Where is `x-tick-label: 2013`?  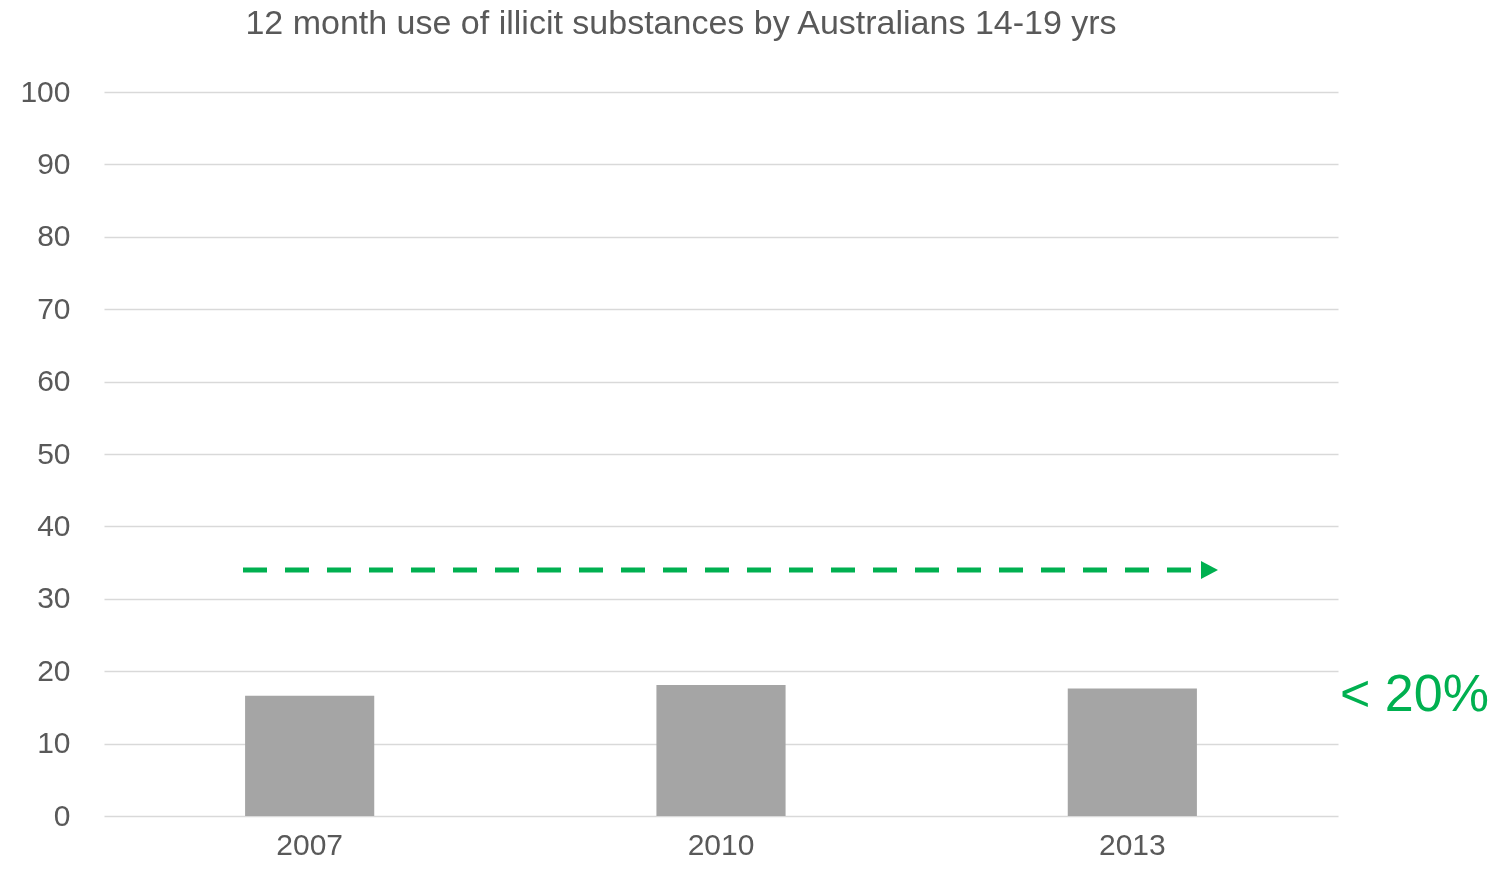
x-tick-label: 2013 is located at coordinates (1132, 844).